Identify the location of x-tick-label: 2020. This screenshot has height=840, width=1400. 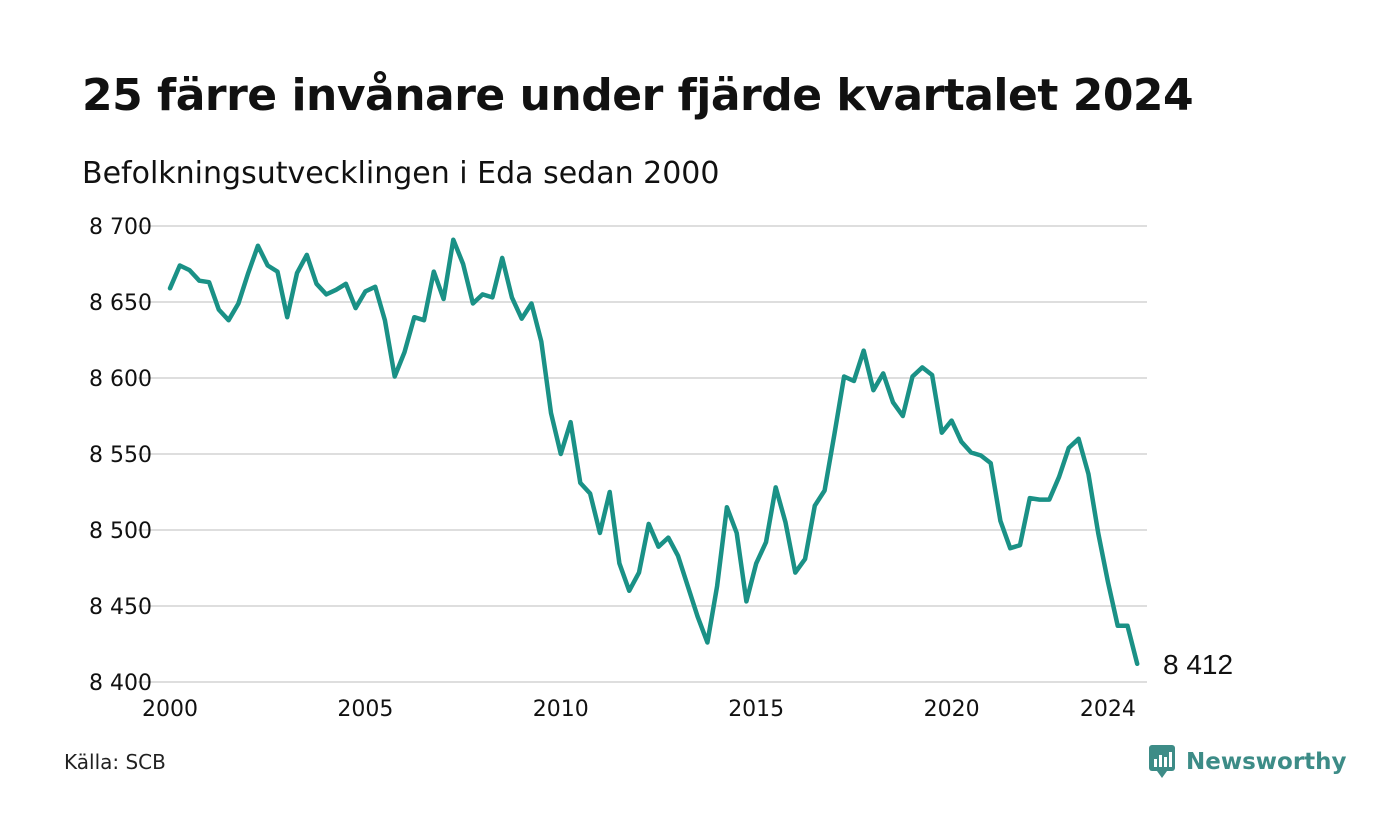
(952, 709).